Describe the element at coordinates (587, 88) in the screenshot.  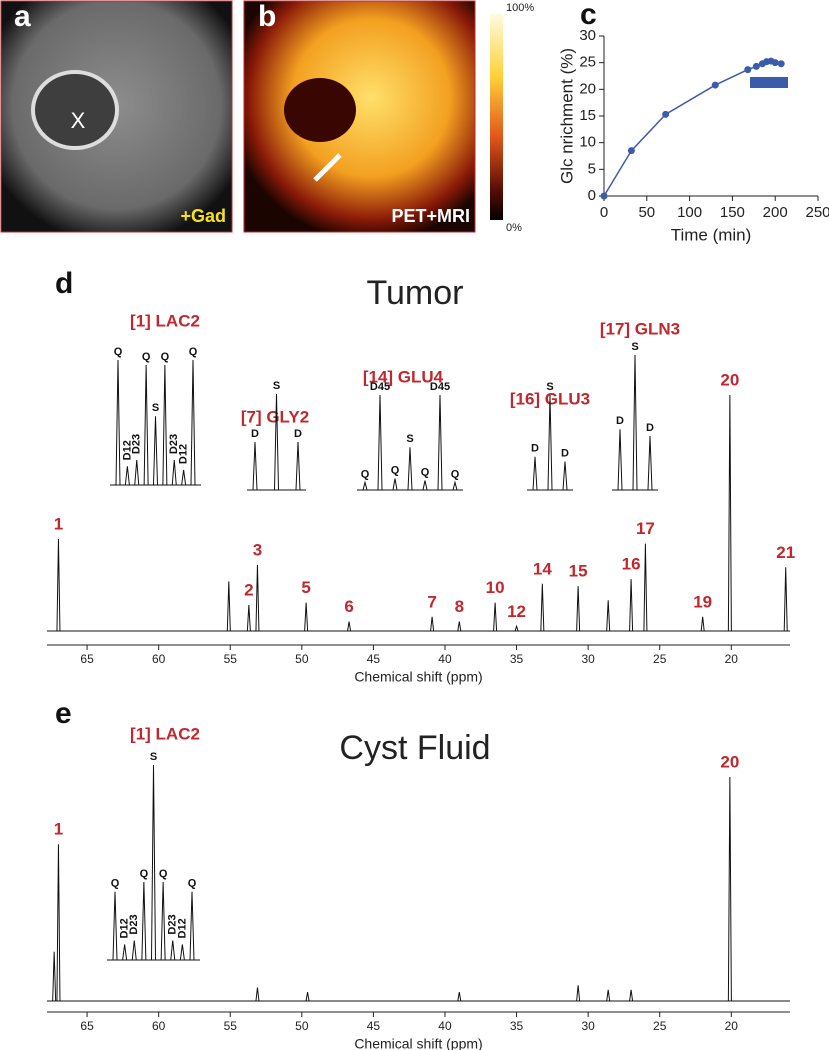
I see `y-tick-label: 20` at that location.